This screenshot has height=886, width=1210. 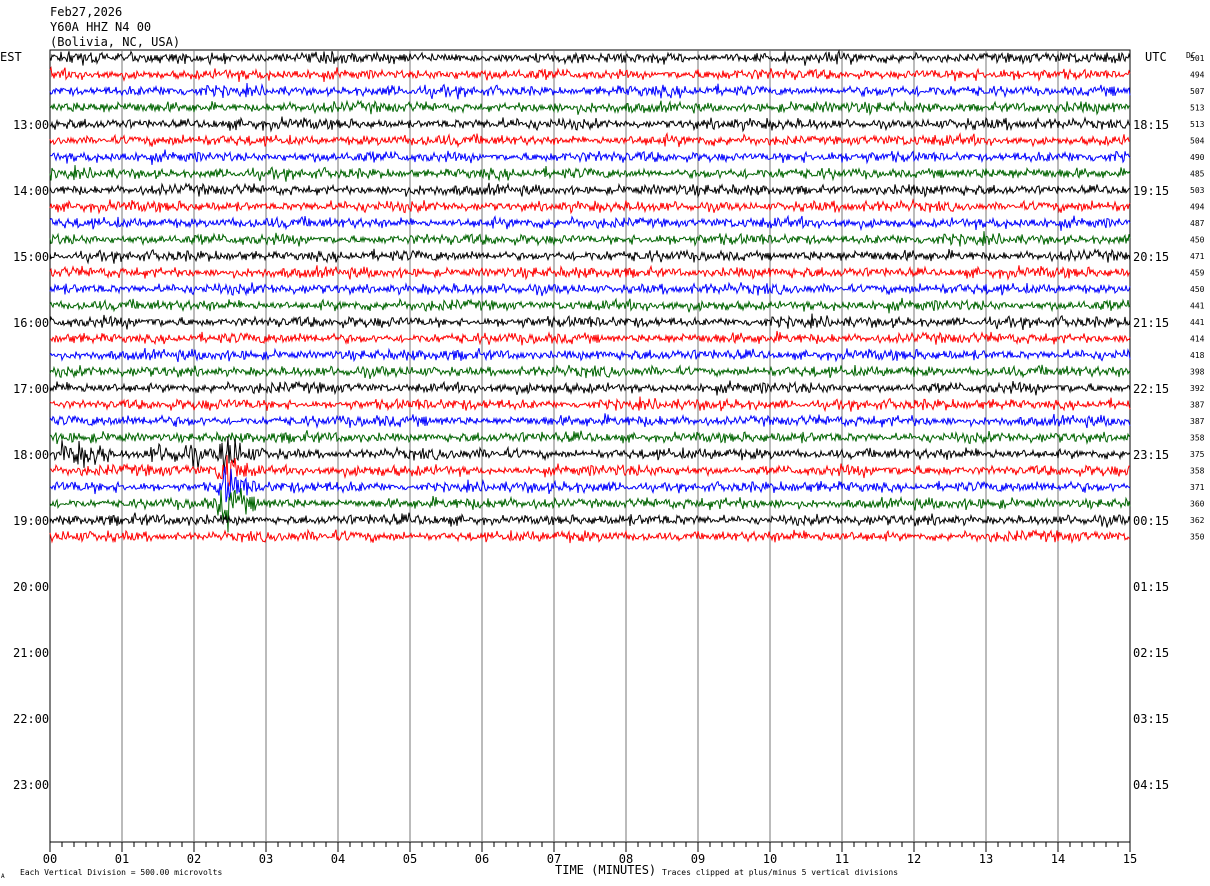 I want to click on dc-offset-label: 441, so click(x=1197, y=322).